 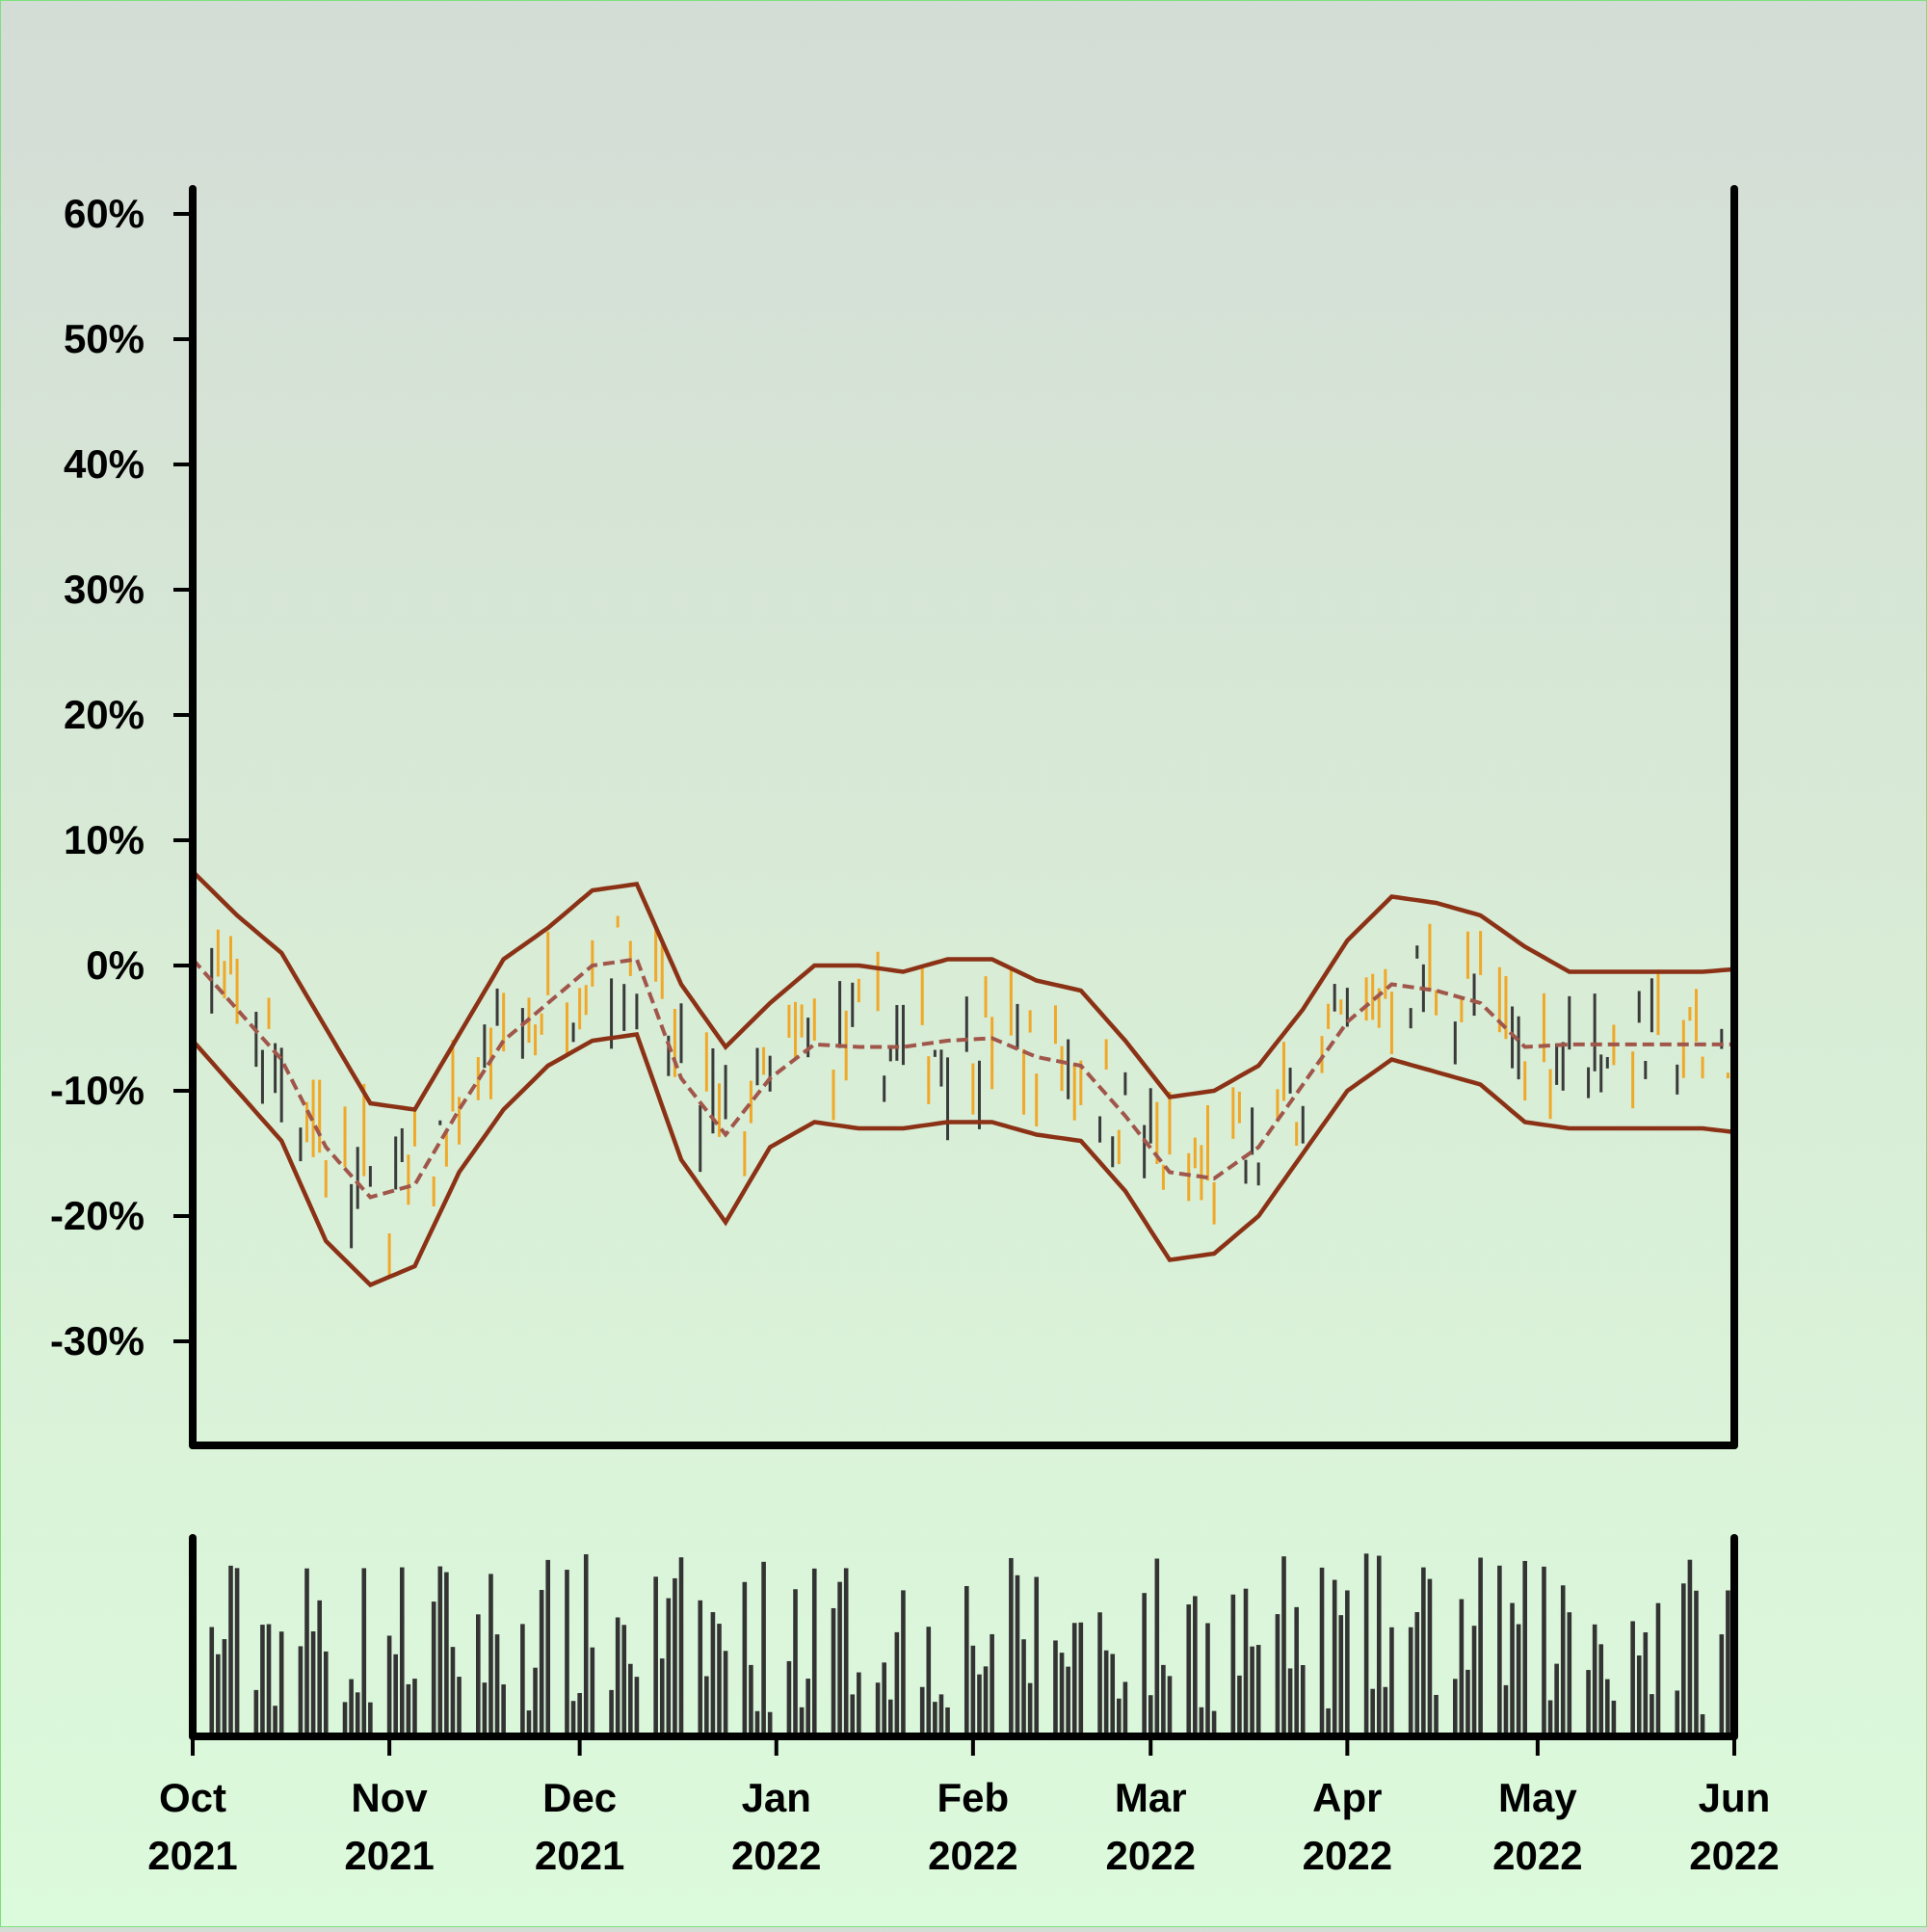 What do you see at coordinates (1151, 1797) in the screenshot?
I see `x-tick-label-month: Mar` at bounding box center [1151, 1797].